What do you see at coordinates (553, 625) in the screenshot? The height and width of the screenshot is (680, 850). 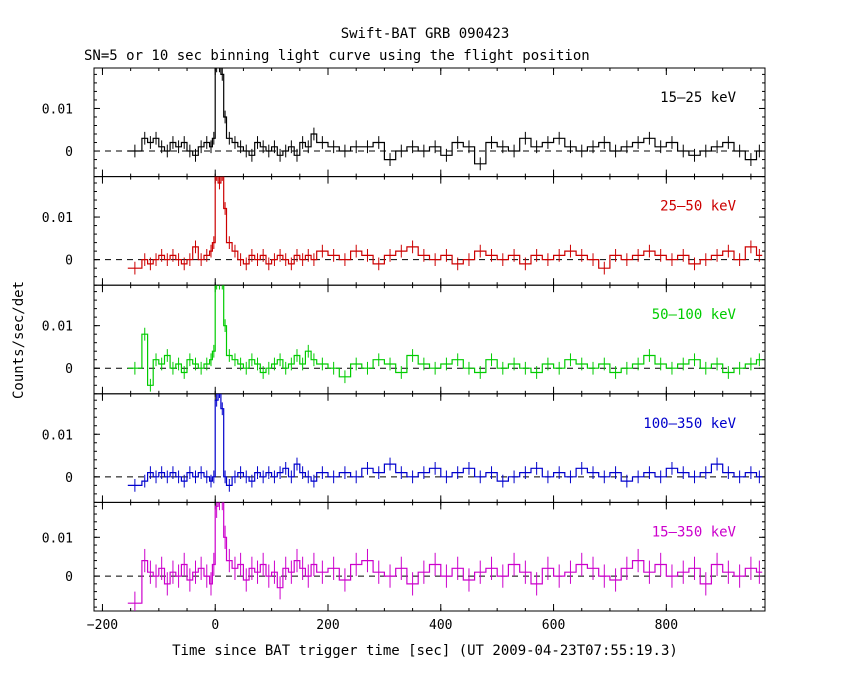 I see `x-tick-label: 600` at bounding box center [553, 625].